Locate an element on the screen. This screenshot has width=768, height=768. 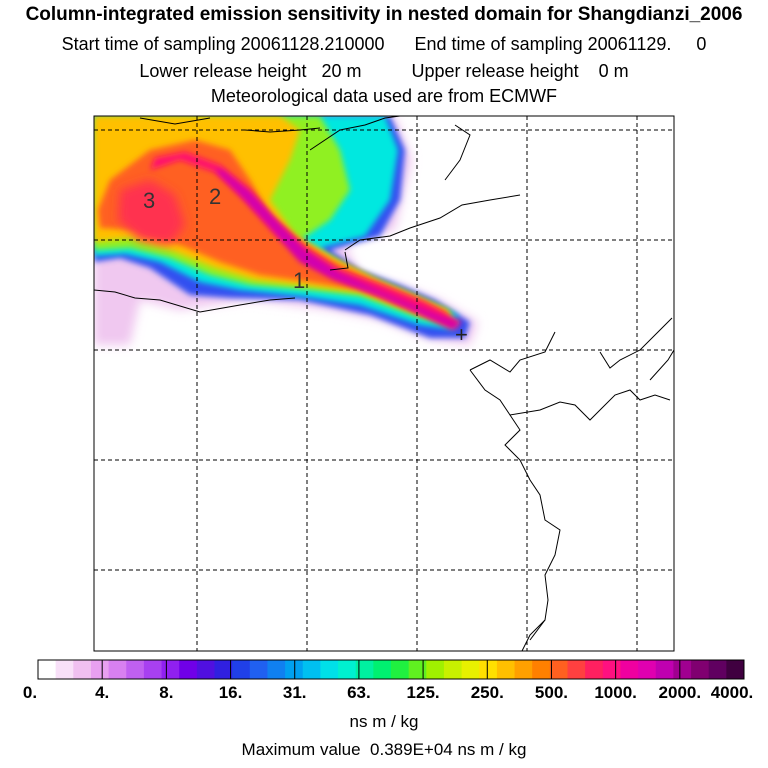
legend-tick-label: 8. is located at coordinates (166, 692).